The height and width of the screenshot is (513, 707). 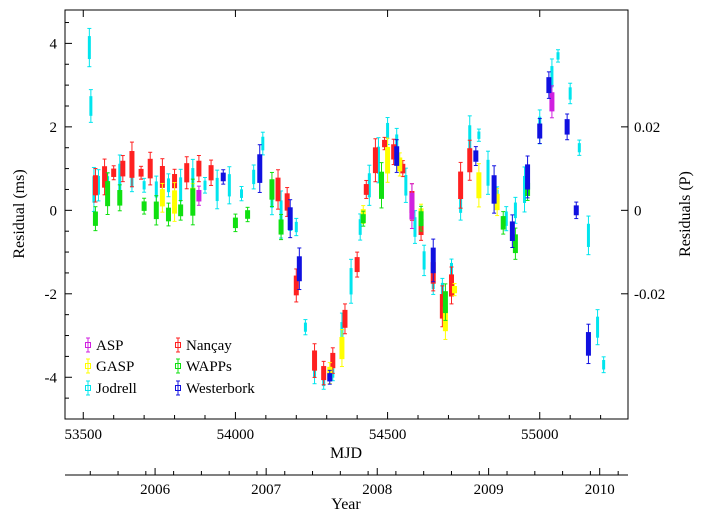 What do you see at coordinates (600, 490) in the screenshot?
I see `year-tick-label: 2010` at bounding box center [600, 490].